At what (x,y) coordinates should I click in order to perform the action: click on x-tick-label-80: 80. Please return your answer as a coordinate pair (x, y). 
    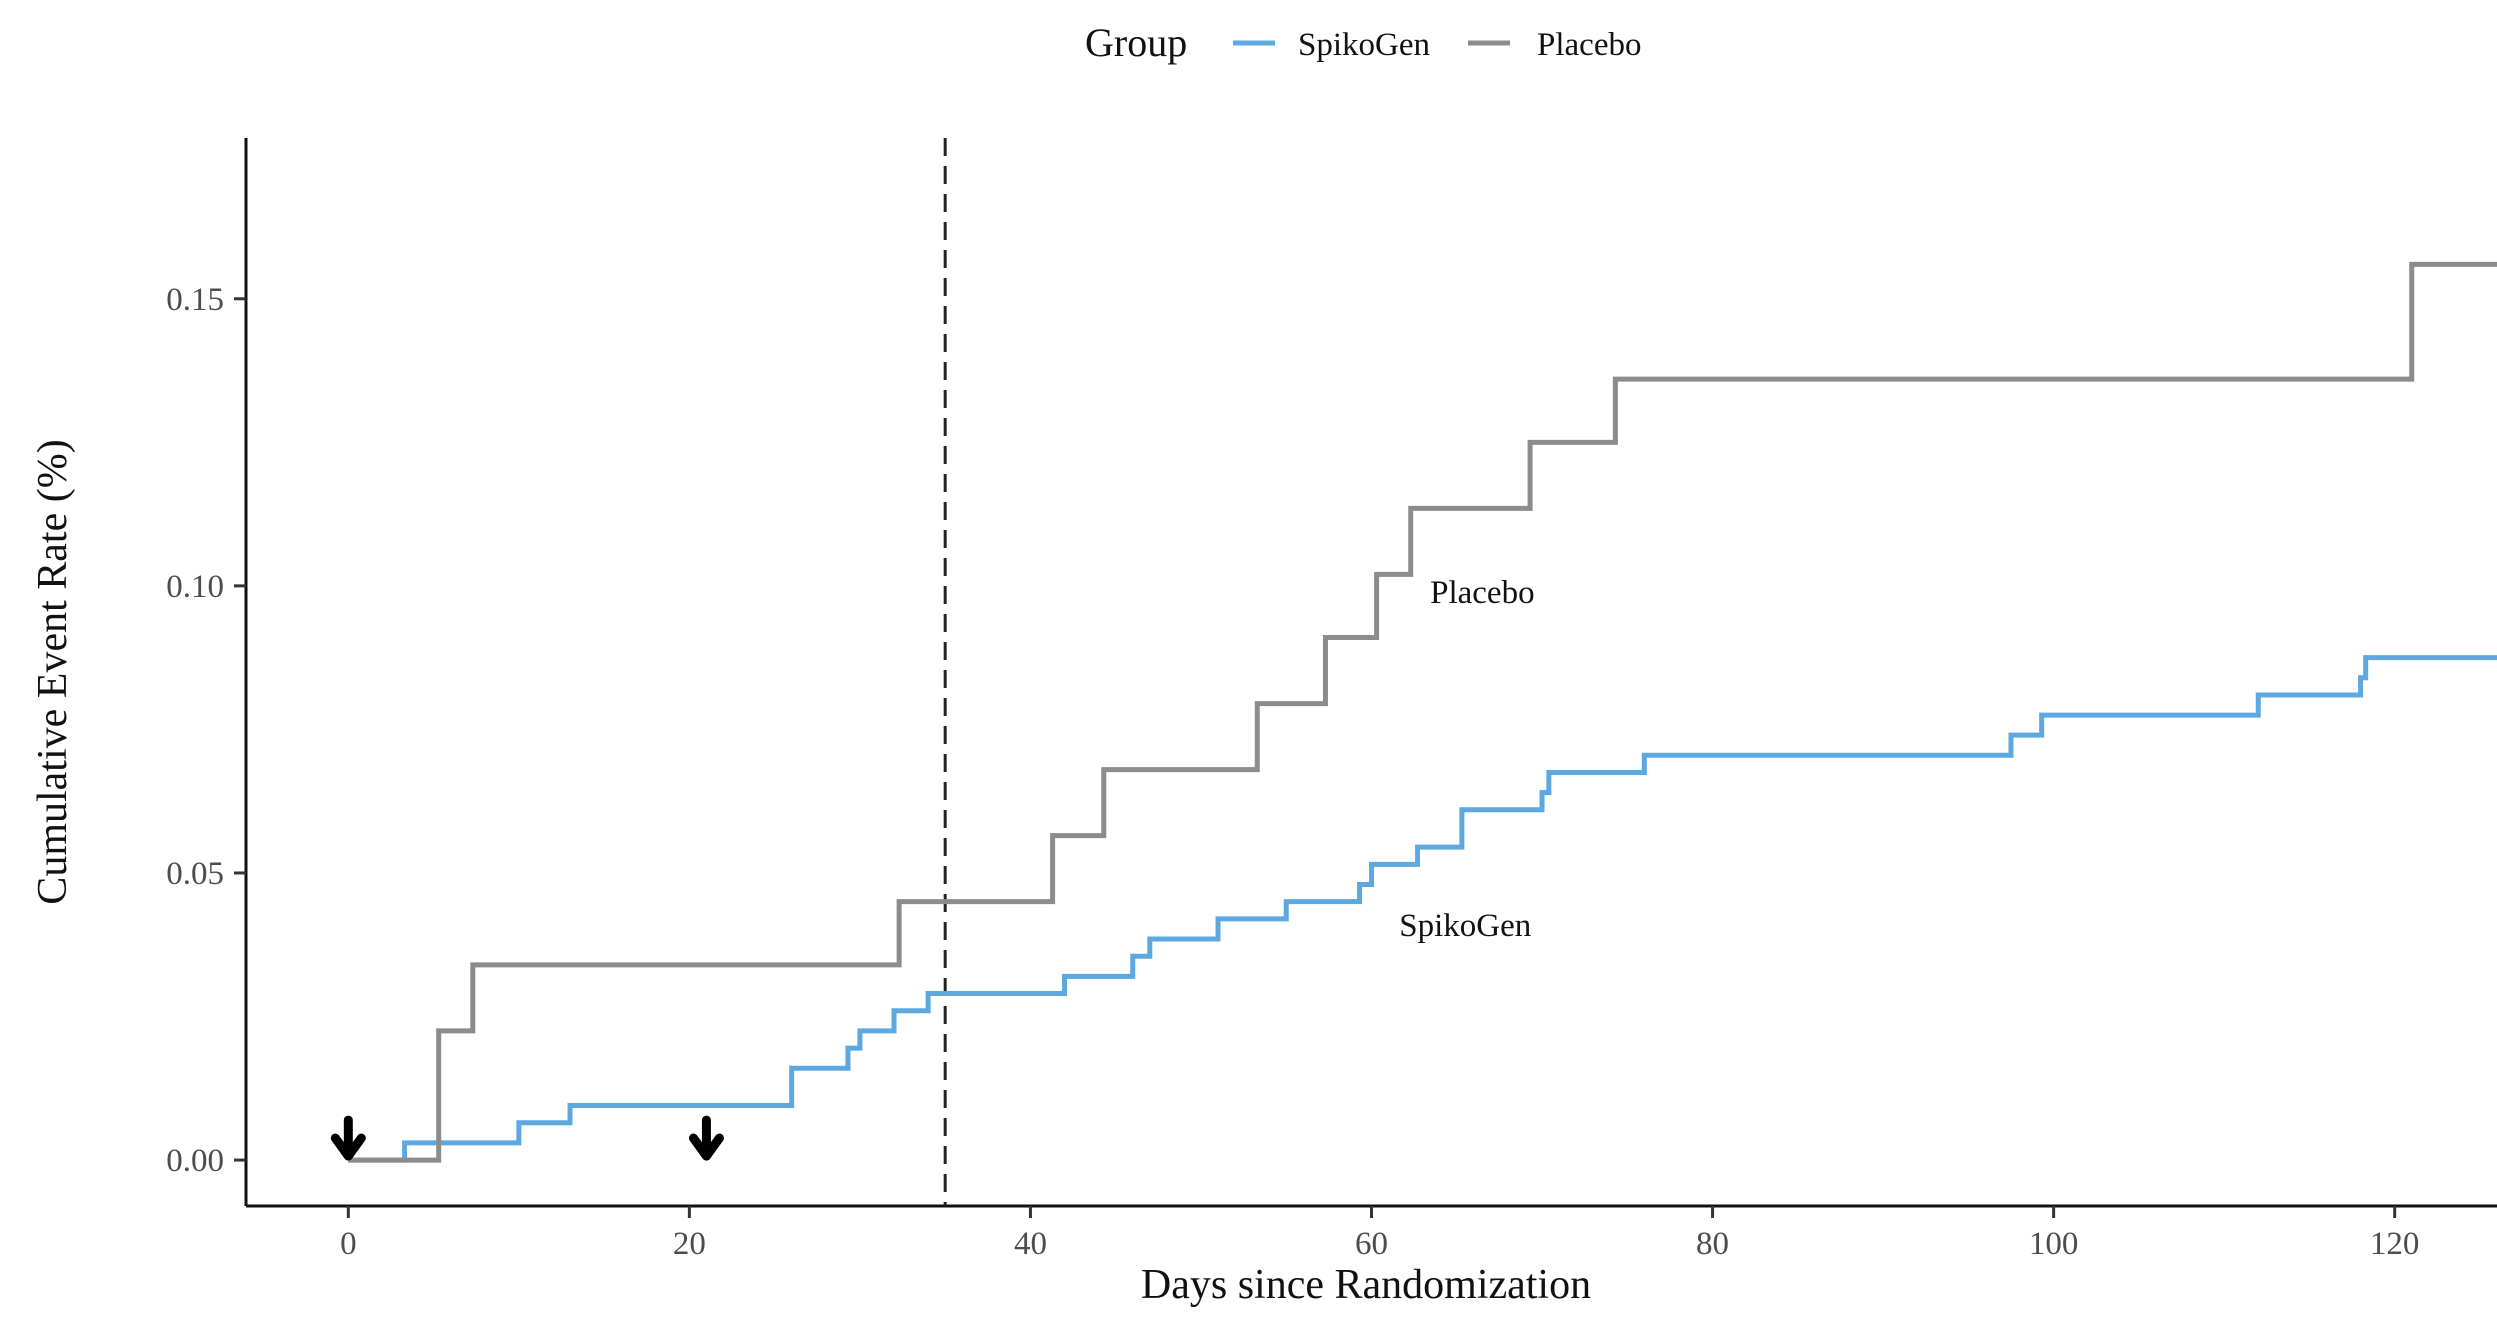
    Looking at the image, I should click on (1712, 1244).